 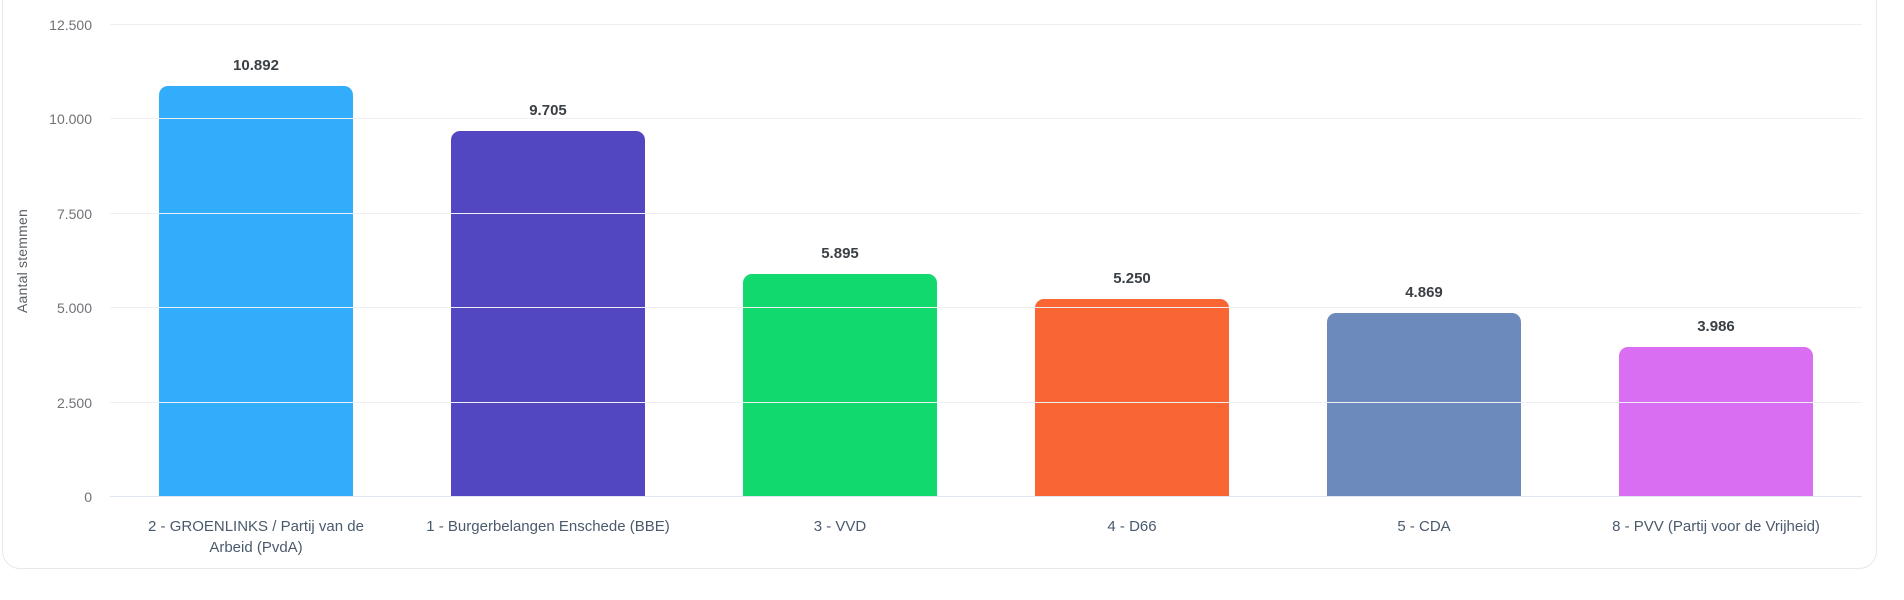 What do you see at coordinates (1132, 383) in the screenshot?
I see `bar: 5.250` at bounding box center [1132, 383].